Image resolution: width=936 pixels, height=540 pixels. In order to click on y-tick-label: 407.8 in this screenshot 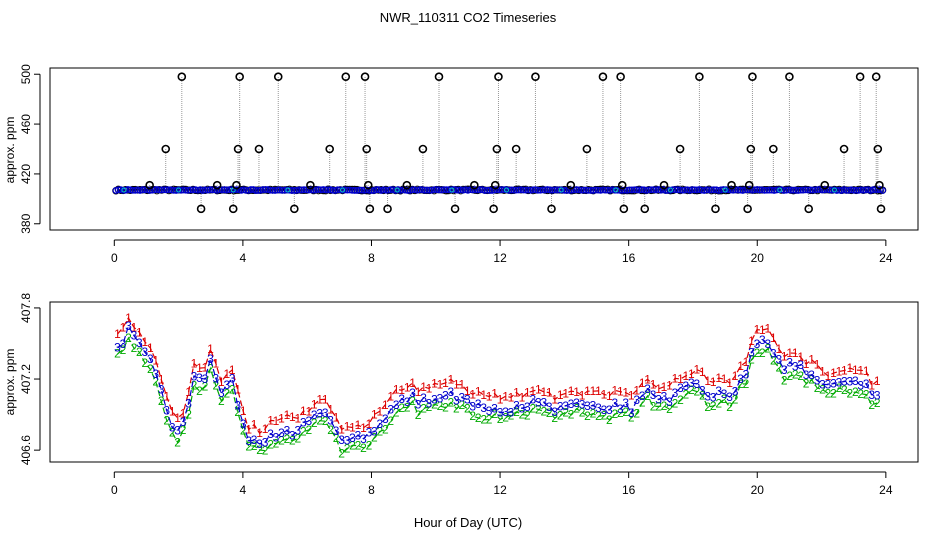, I will do `click(26, 308)`.